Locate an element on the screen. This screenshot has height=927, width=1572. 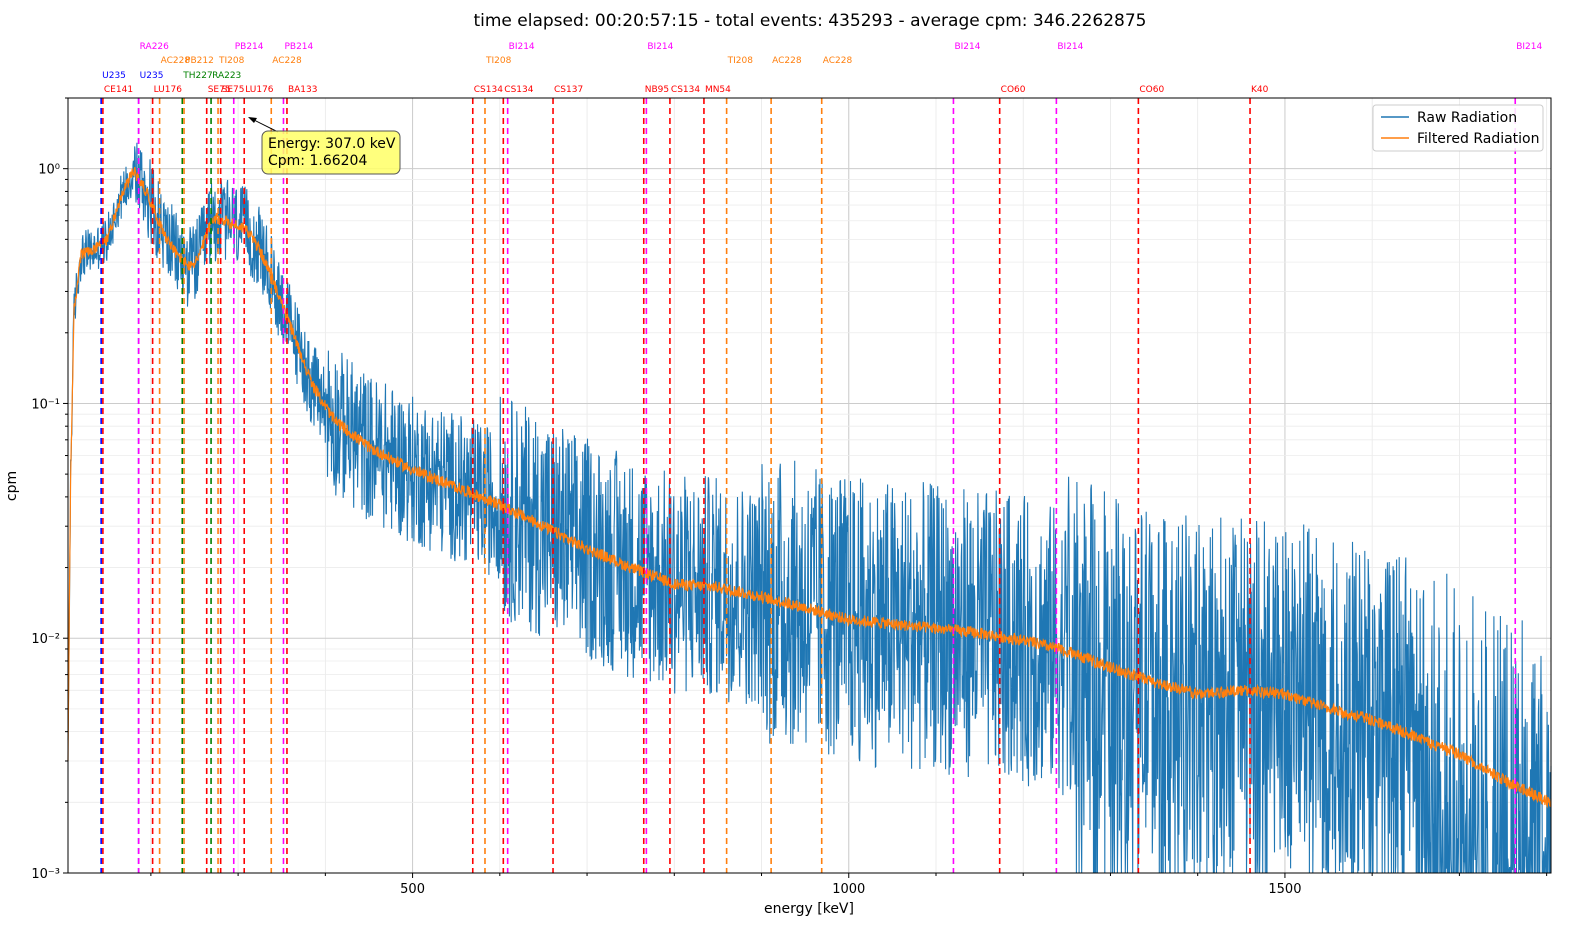
annotation-energy: Energy: 307.0 keV is located at coordinates (332, 144).